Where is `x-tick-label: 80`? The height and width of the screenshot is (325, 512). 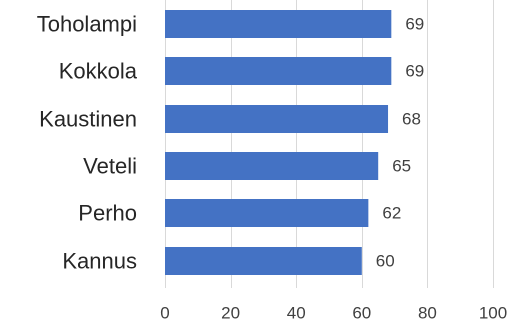
x-tick-label: 80 is located at coordinates (427, 313).